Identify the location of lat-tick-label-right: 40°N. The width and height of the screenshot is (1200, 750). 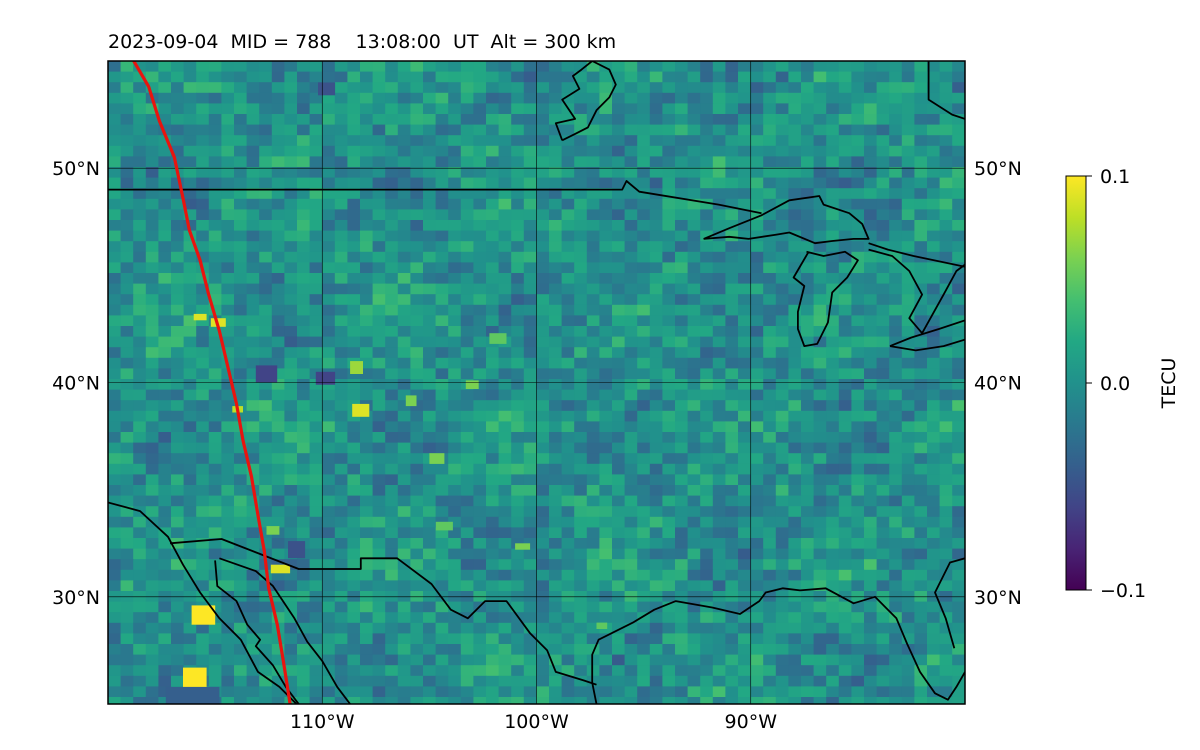
(998, 384).